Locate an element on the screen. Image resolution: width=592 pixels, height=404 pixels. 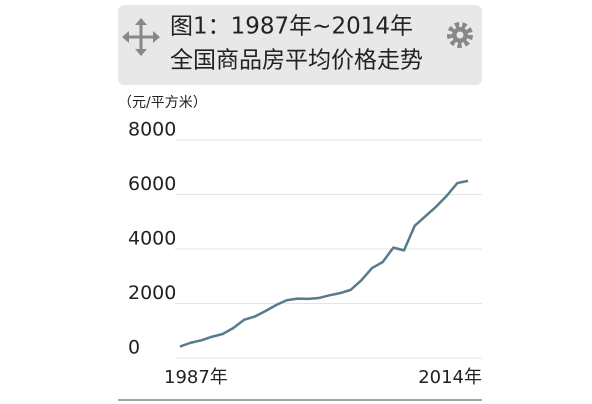
header is located at coordinates (300, 45).